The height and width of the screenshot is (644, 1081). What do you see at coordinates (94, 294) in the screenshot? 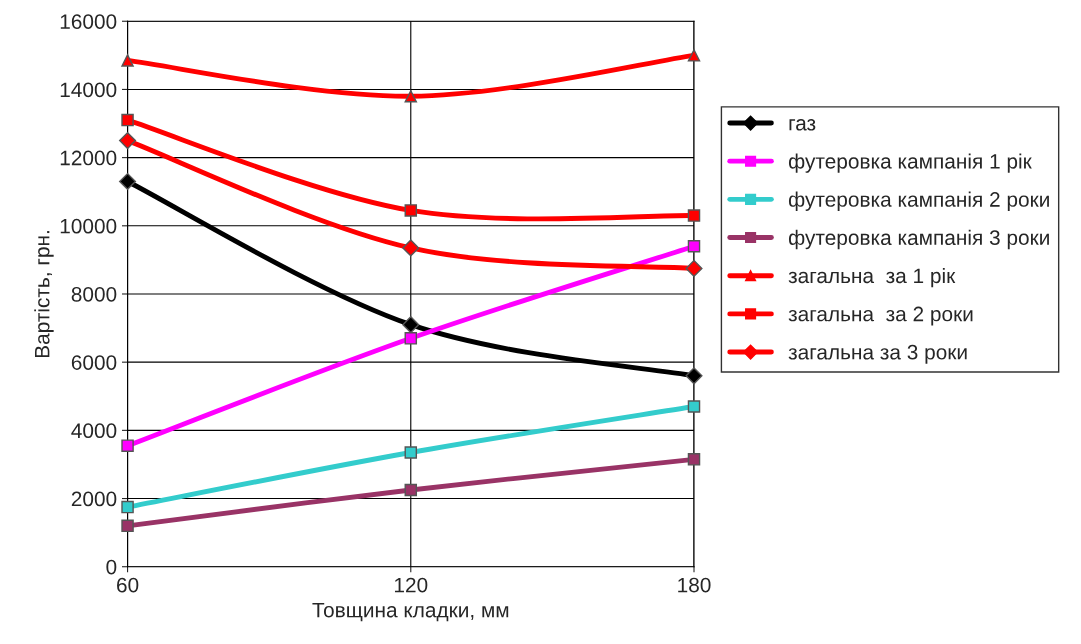
I see `y-tick-label: 8000` at bounding box center [94, 294].